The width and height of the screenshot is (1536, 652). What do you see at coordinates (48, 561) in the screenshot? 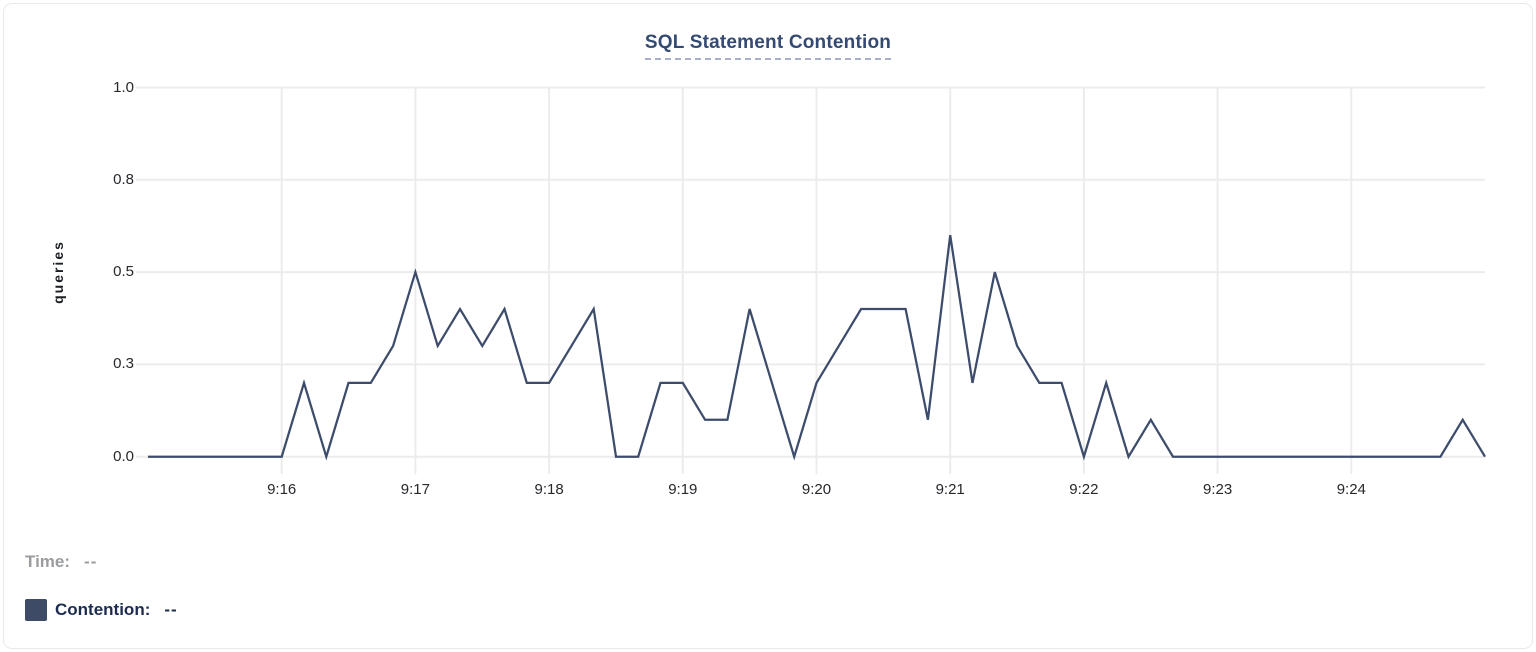
I see `hover-time-label: Time:` at bounding box center [48, 561].